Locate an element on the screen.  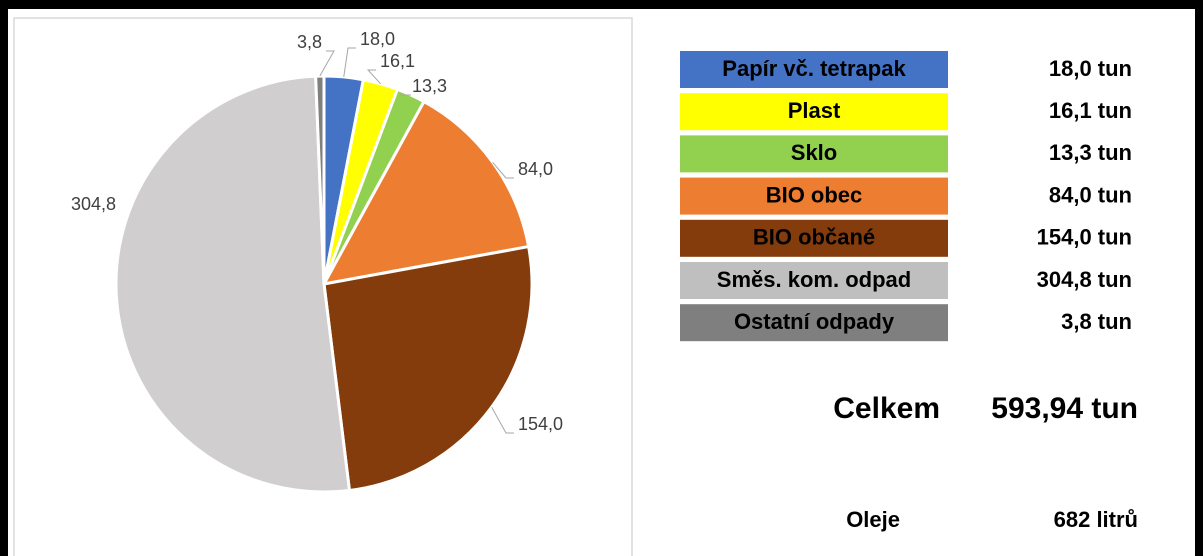
legend-label: Papír vč. tetrapak is located at coordinates (814, 68).